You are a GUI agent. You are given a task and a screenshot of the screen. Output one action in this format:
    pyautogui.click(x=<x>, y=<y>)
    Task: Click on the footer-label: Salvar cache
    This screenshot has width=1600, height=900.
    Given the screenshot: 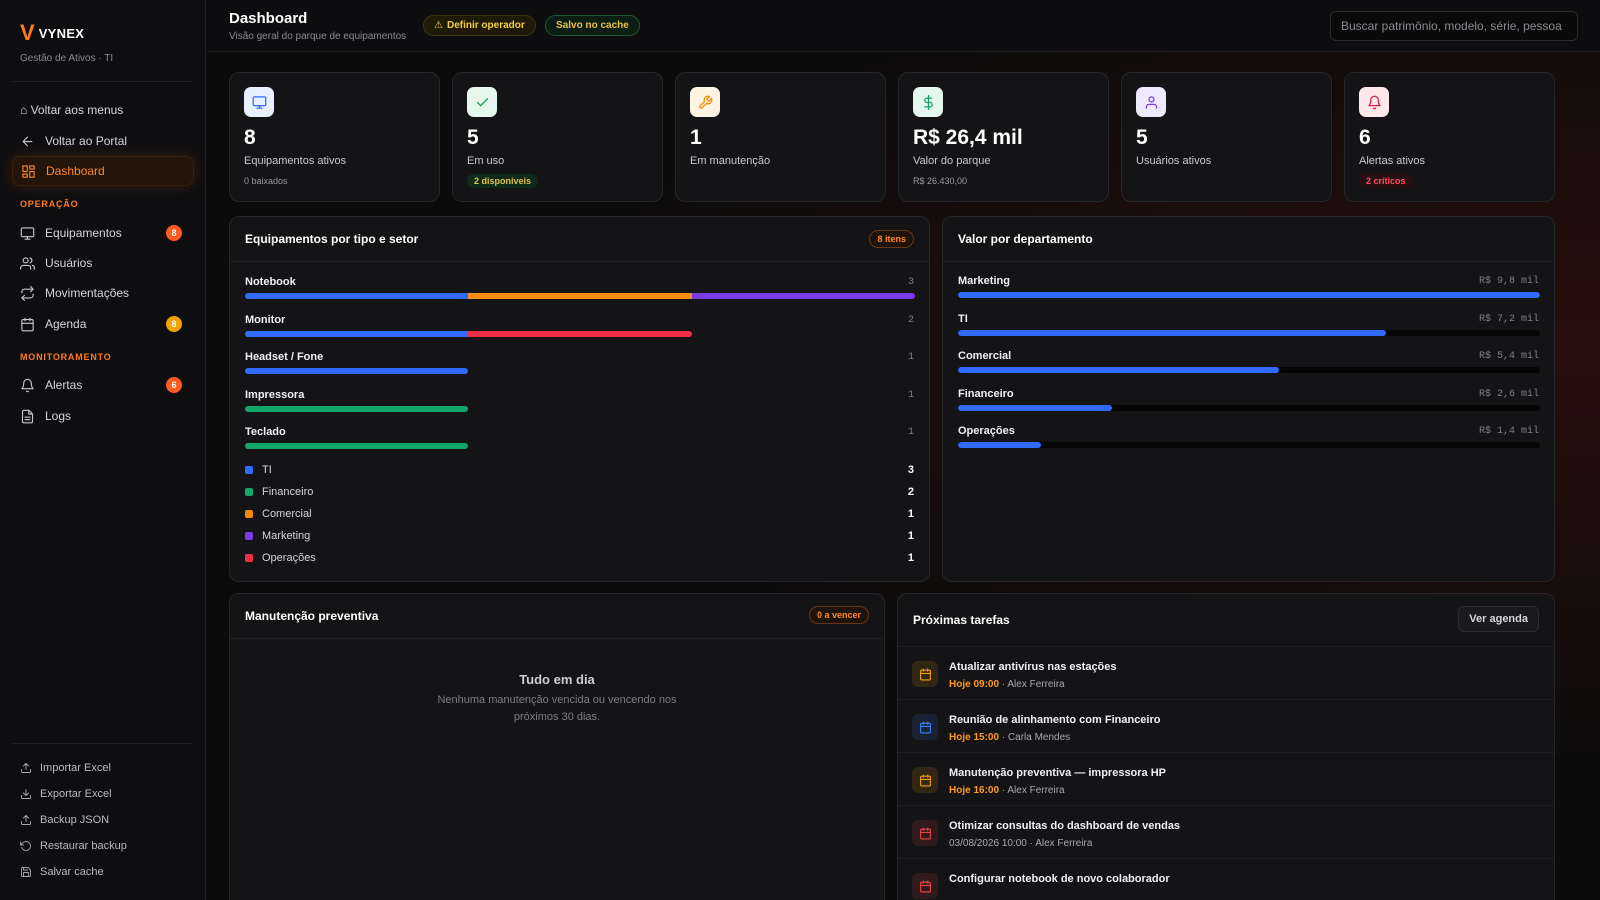 What is the action you would take?
    pyautogui.click(x=72, y=872)
    